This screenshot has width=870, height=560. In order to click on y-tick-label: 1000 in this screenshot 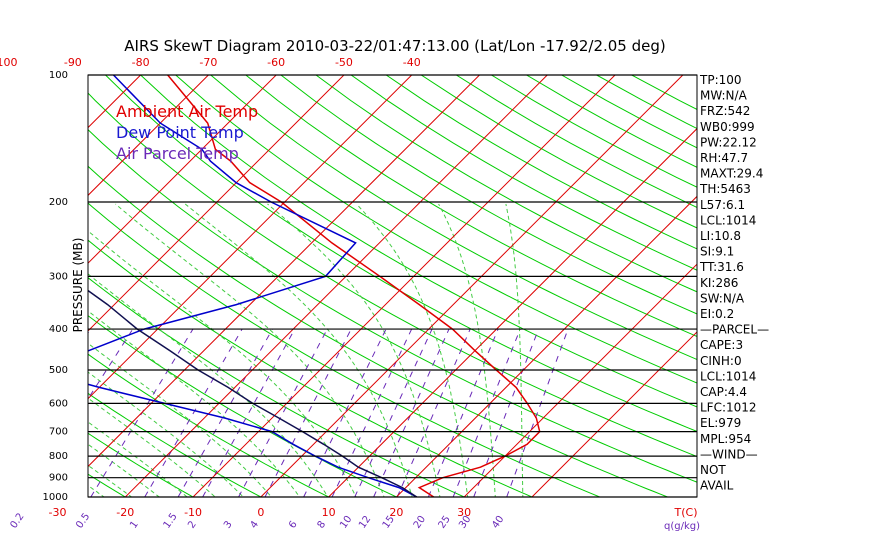, I will do `click(55, 497)`.